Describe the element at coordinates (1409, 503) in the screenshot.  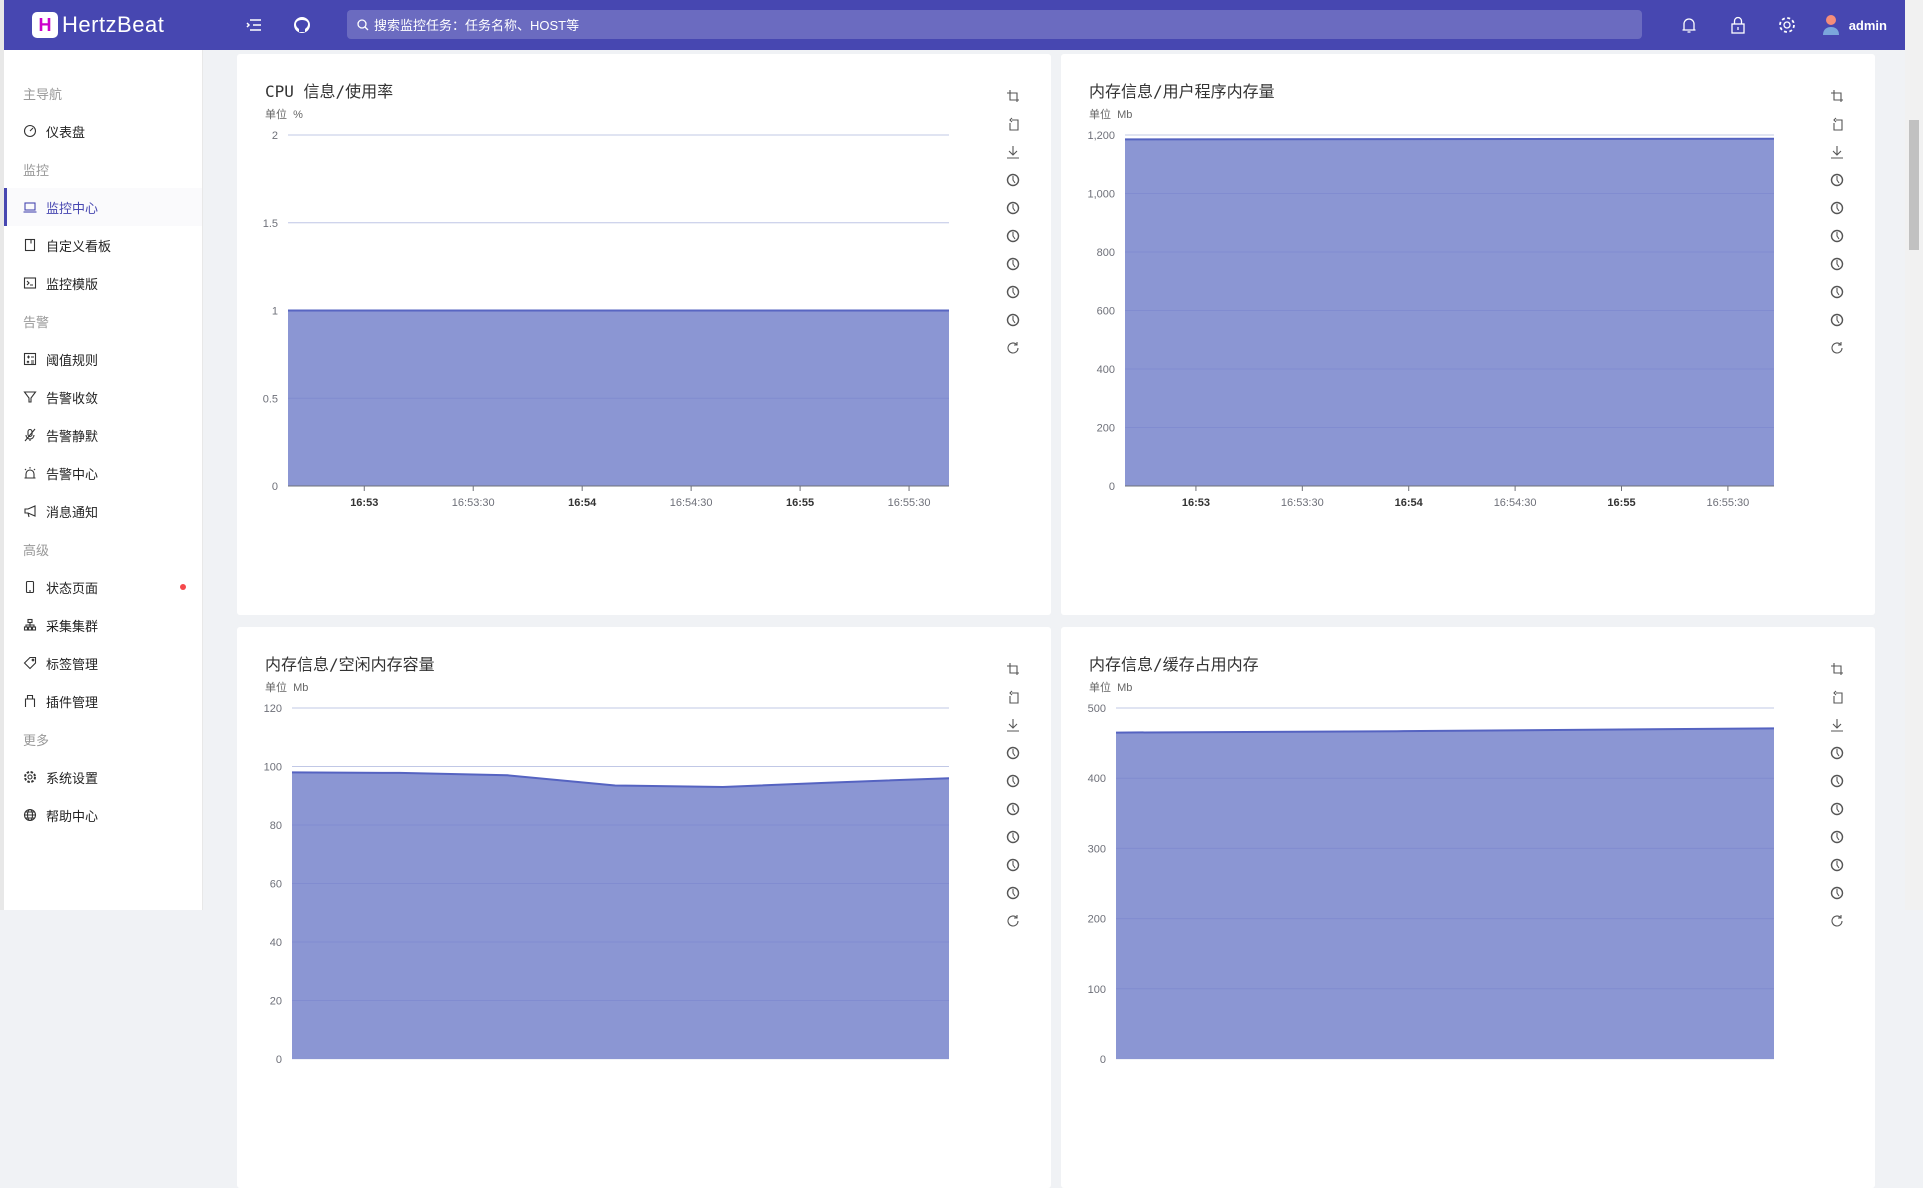
I see `x-tick-label: 16:54` at that location.